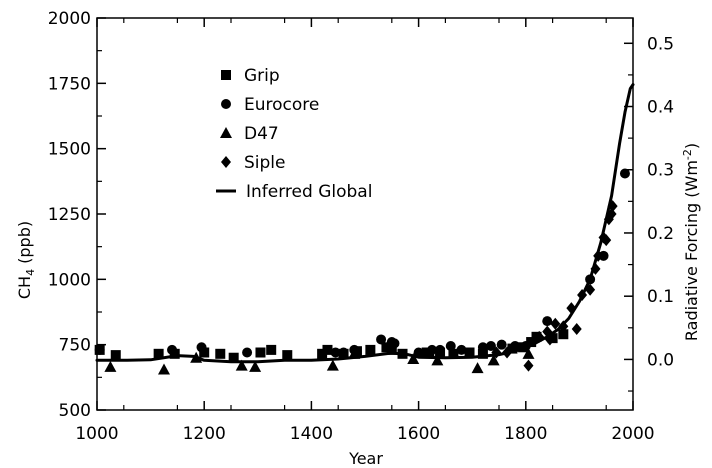 The width and height of the screenshot is (712, 468). I want to click on legend-label: Grip, so click(262, 76).